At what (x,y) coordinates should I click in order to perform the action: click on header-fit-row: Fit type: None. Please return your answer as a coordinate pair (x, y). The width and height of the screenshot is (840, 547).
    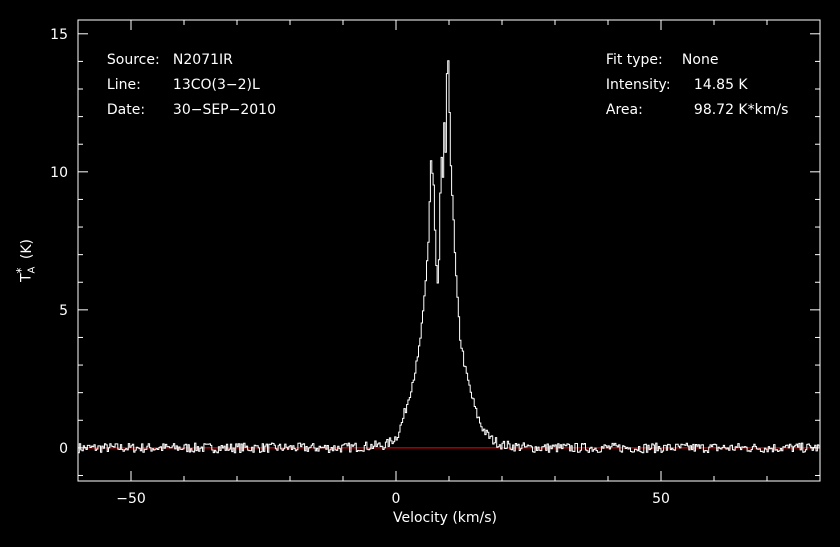
    Looking at the image, I should click on (658, 52).